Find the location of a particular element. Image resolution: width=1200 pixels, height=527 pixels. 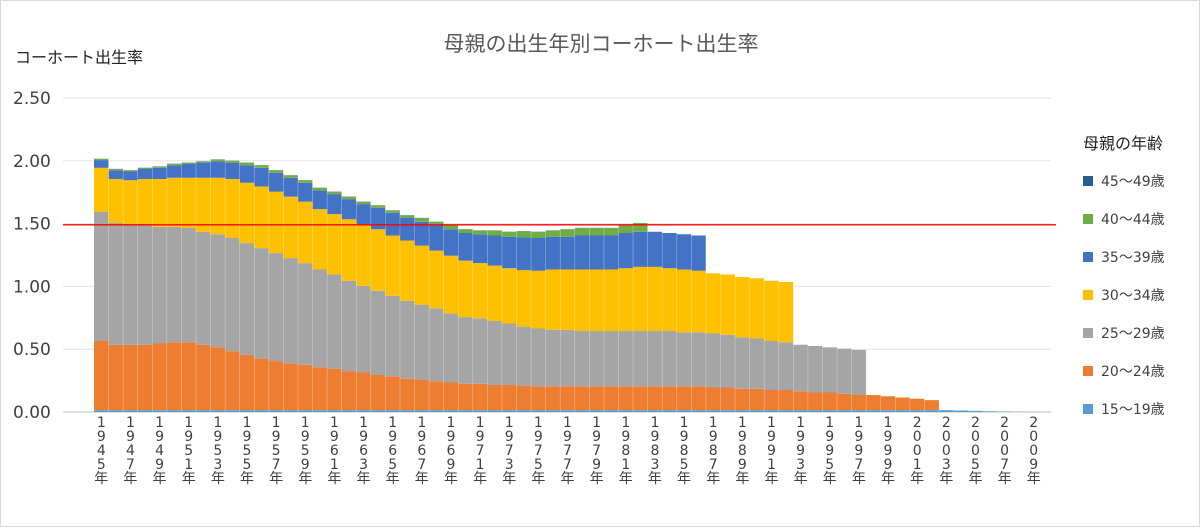

legend-label: 20～24歳 is located at coordinates (1133, 372).